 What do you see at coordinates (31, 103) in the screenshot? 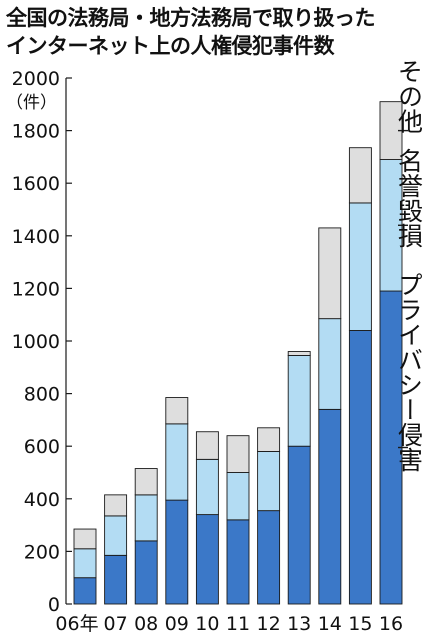
I see `y-unit-label: （件）` at bounding box center [31, 103].